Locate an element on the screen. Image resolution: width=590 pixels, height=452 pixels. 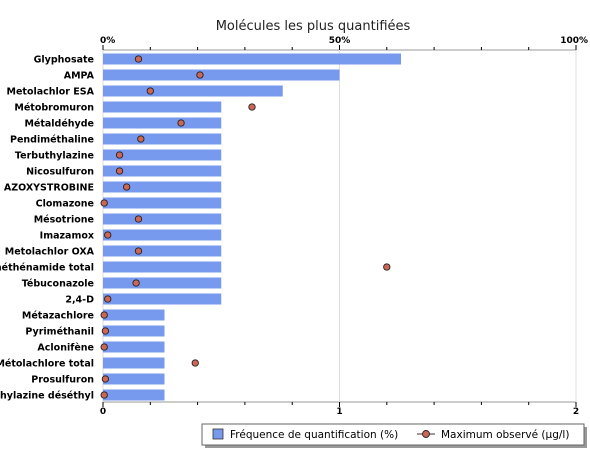
category-label: Metolachlor OXA is located at coordinates (50, 252).